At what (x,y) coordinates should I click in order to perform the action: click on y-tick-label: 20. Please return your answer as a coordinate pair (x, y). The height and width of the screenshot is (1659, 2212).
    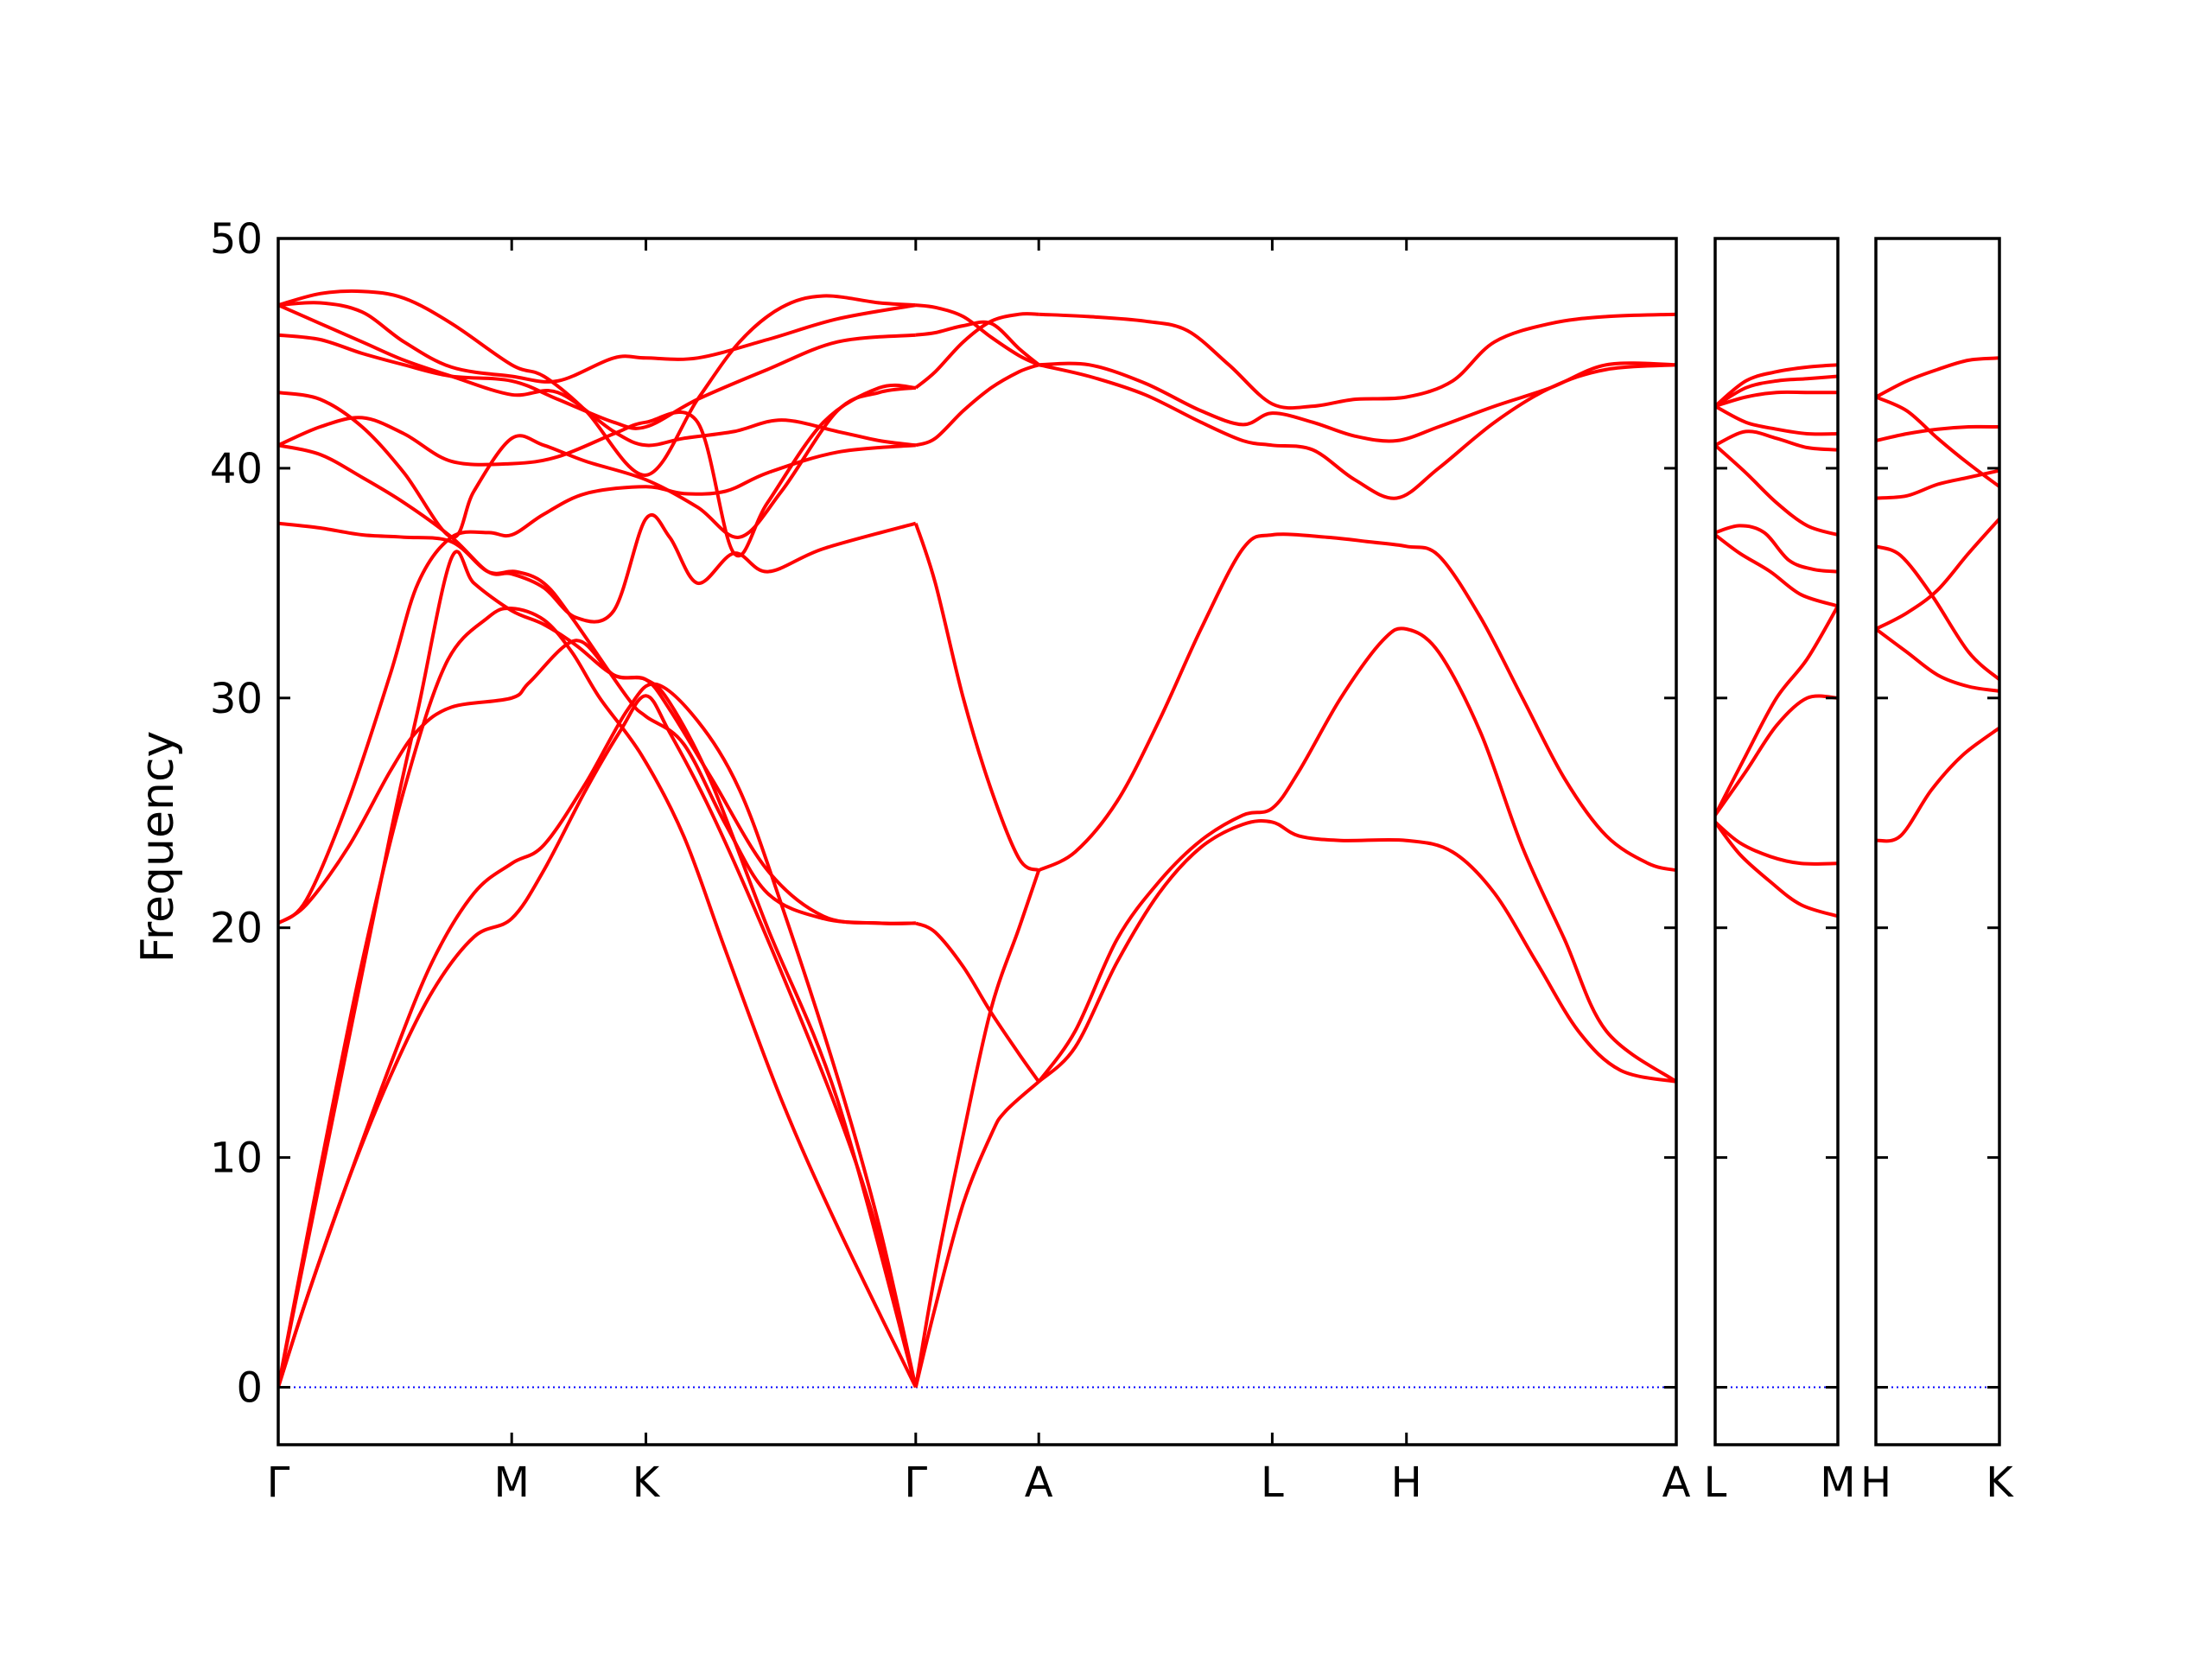
    Looking at the image, I should click on (236, 929).